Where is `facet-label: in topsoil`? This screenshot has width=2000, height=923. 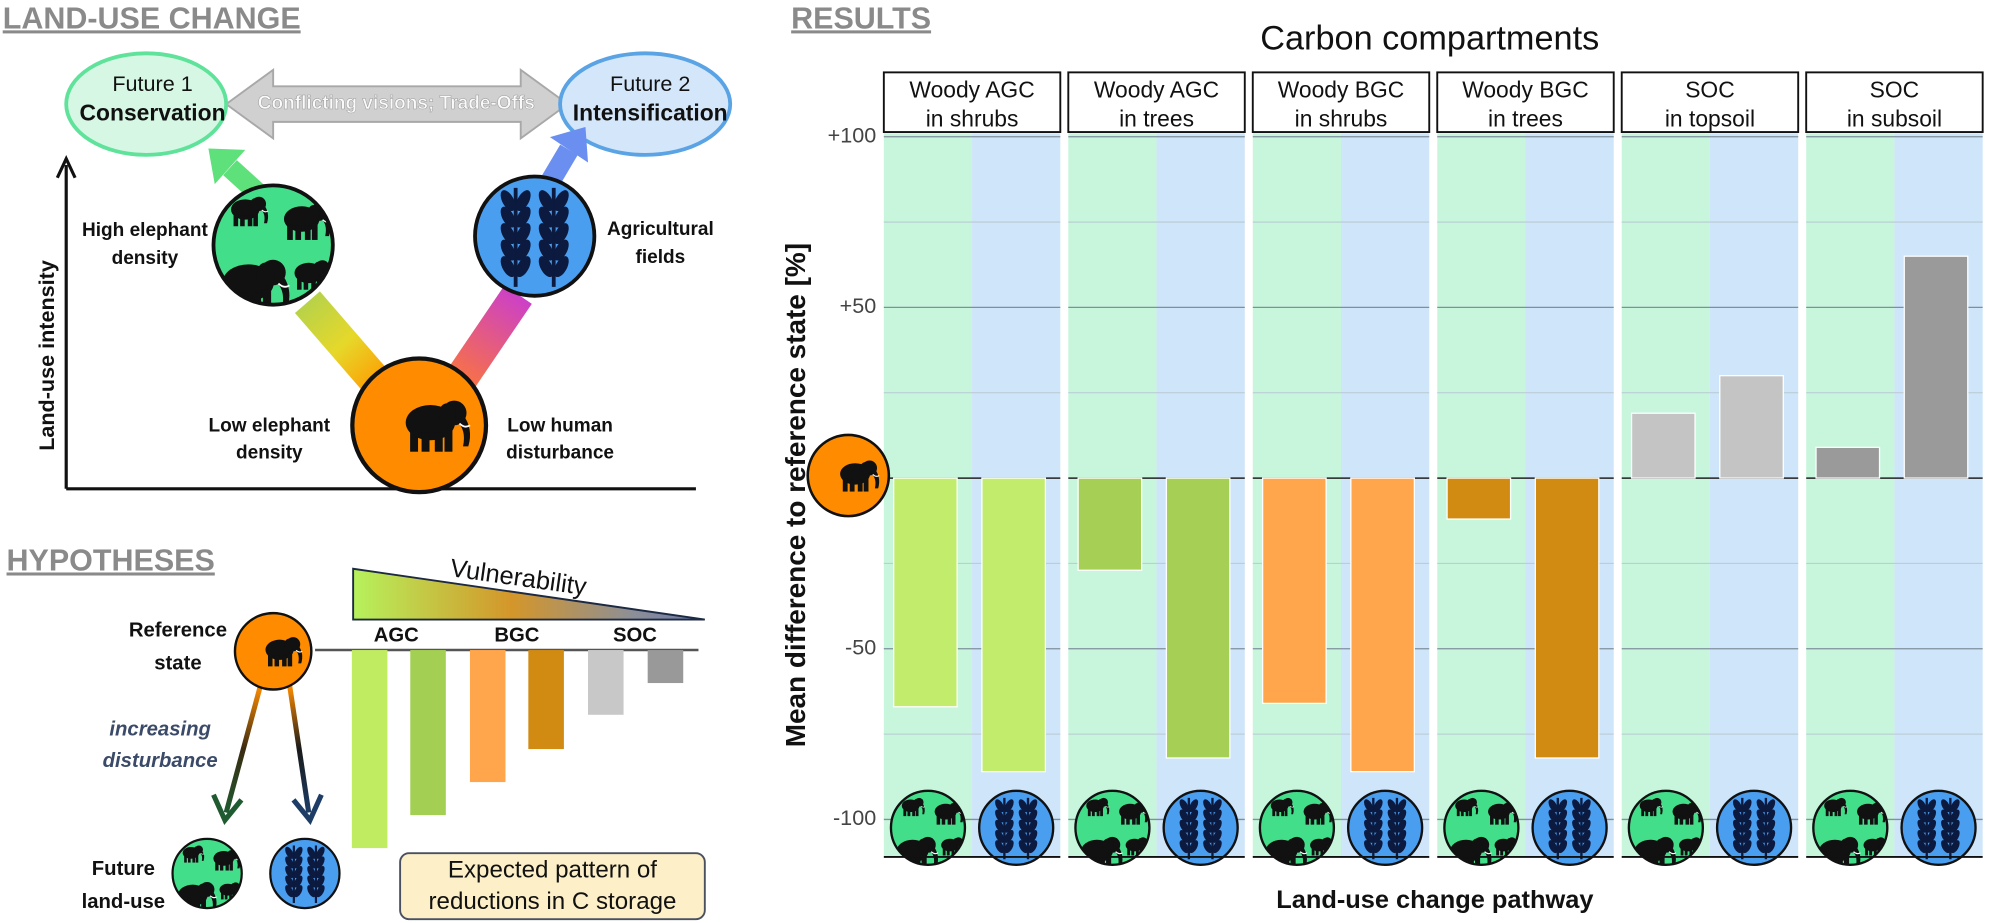
facet-label: in topsoil is located at coordinates (1710, 119).